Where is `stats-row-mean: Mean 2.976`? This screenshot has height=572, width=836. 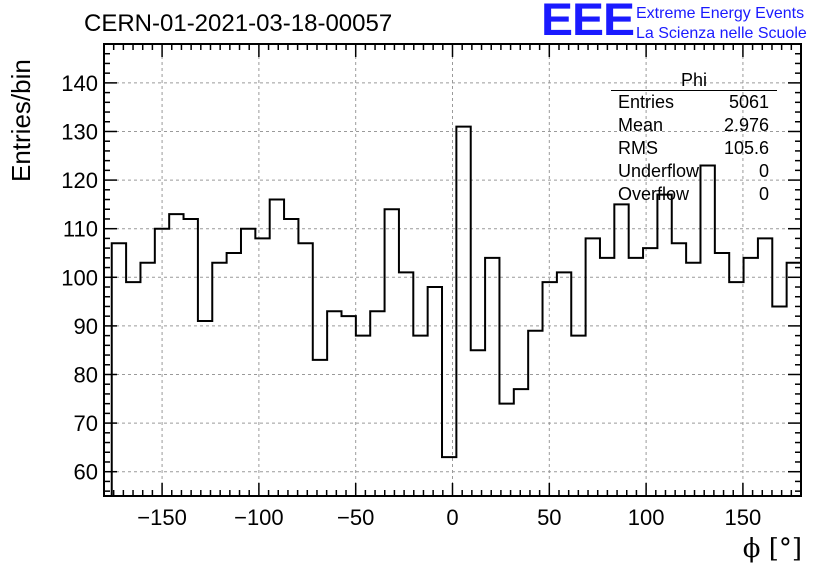 stats-row-mean: Mean 2.976 is located at coordinates (694, 125).